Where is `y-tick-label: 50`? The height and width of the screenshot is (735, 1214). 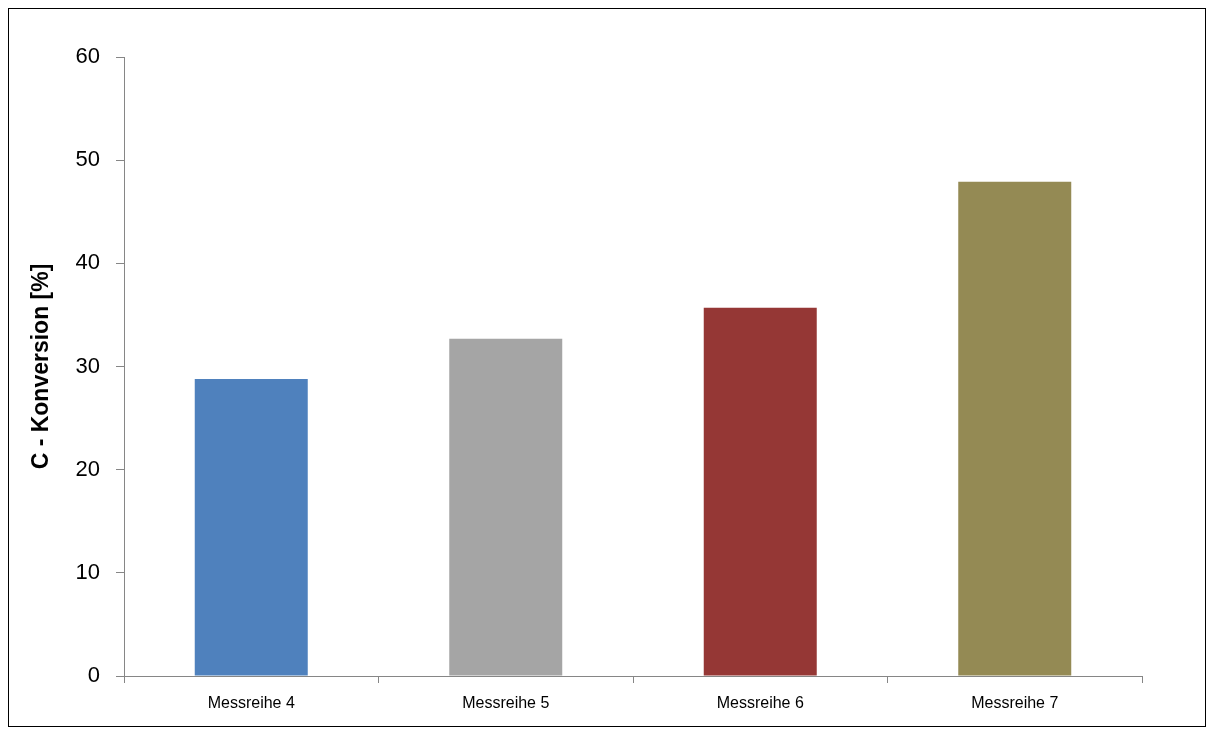
y-tick-label: 50 is located at coordinates (87, 159).